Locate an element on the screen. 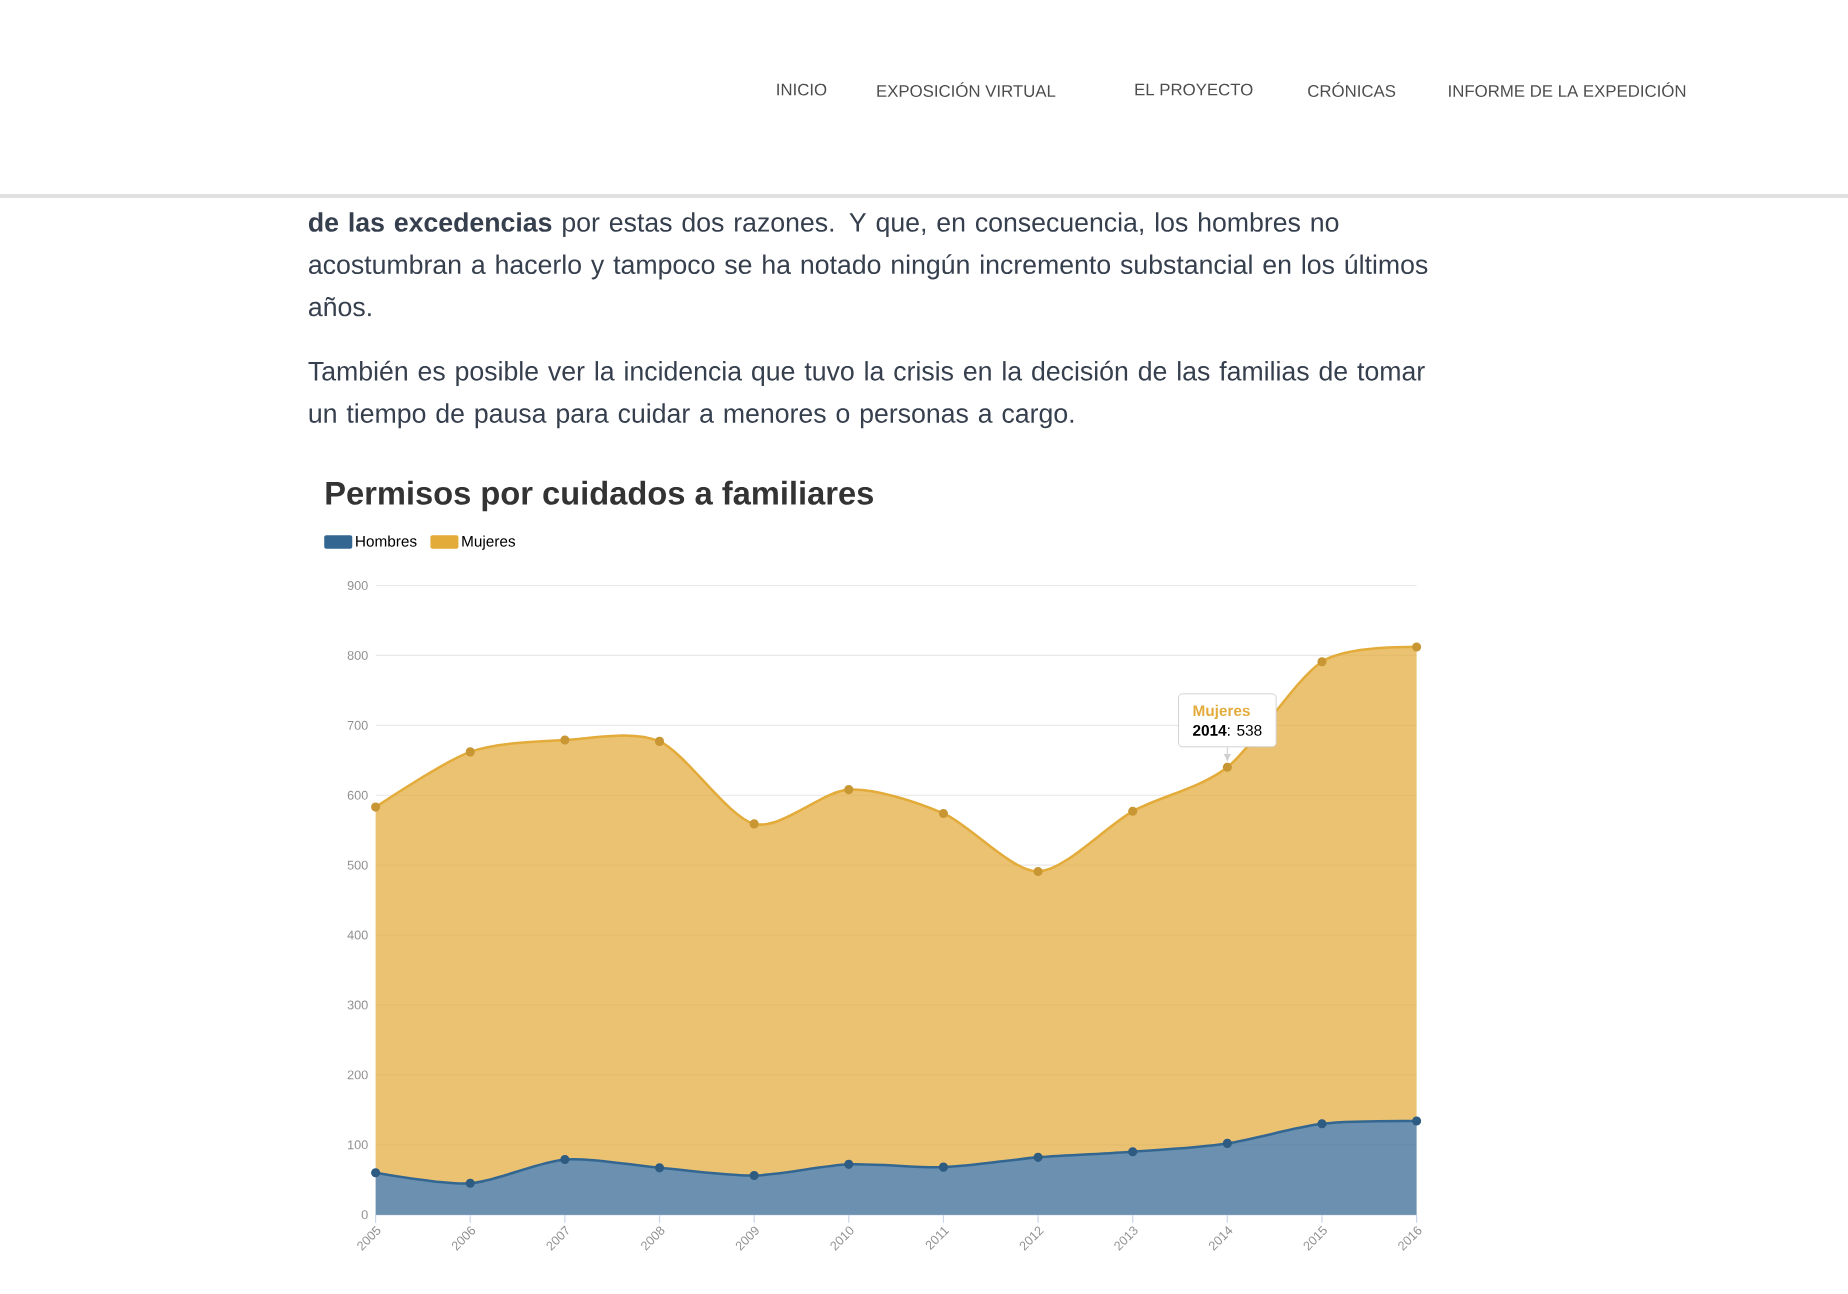 The height and width of the screenshot is (1294, 1848). y-tick-label: 600 is located at coordinates (357, 795).